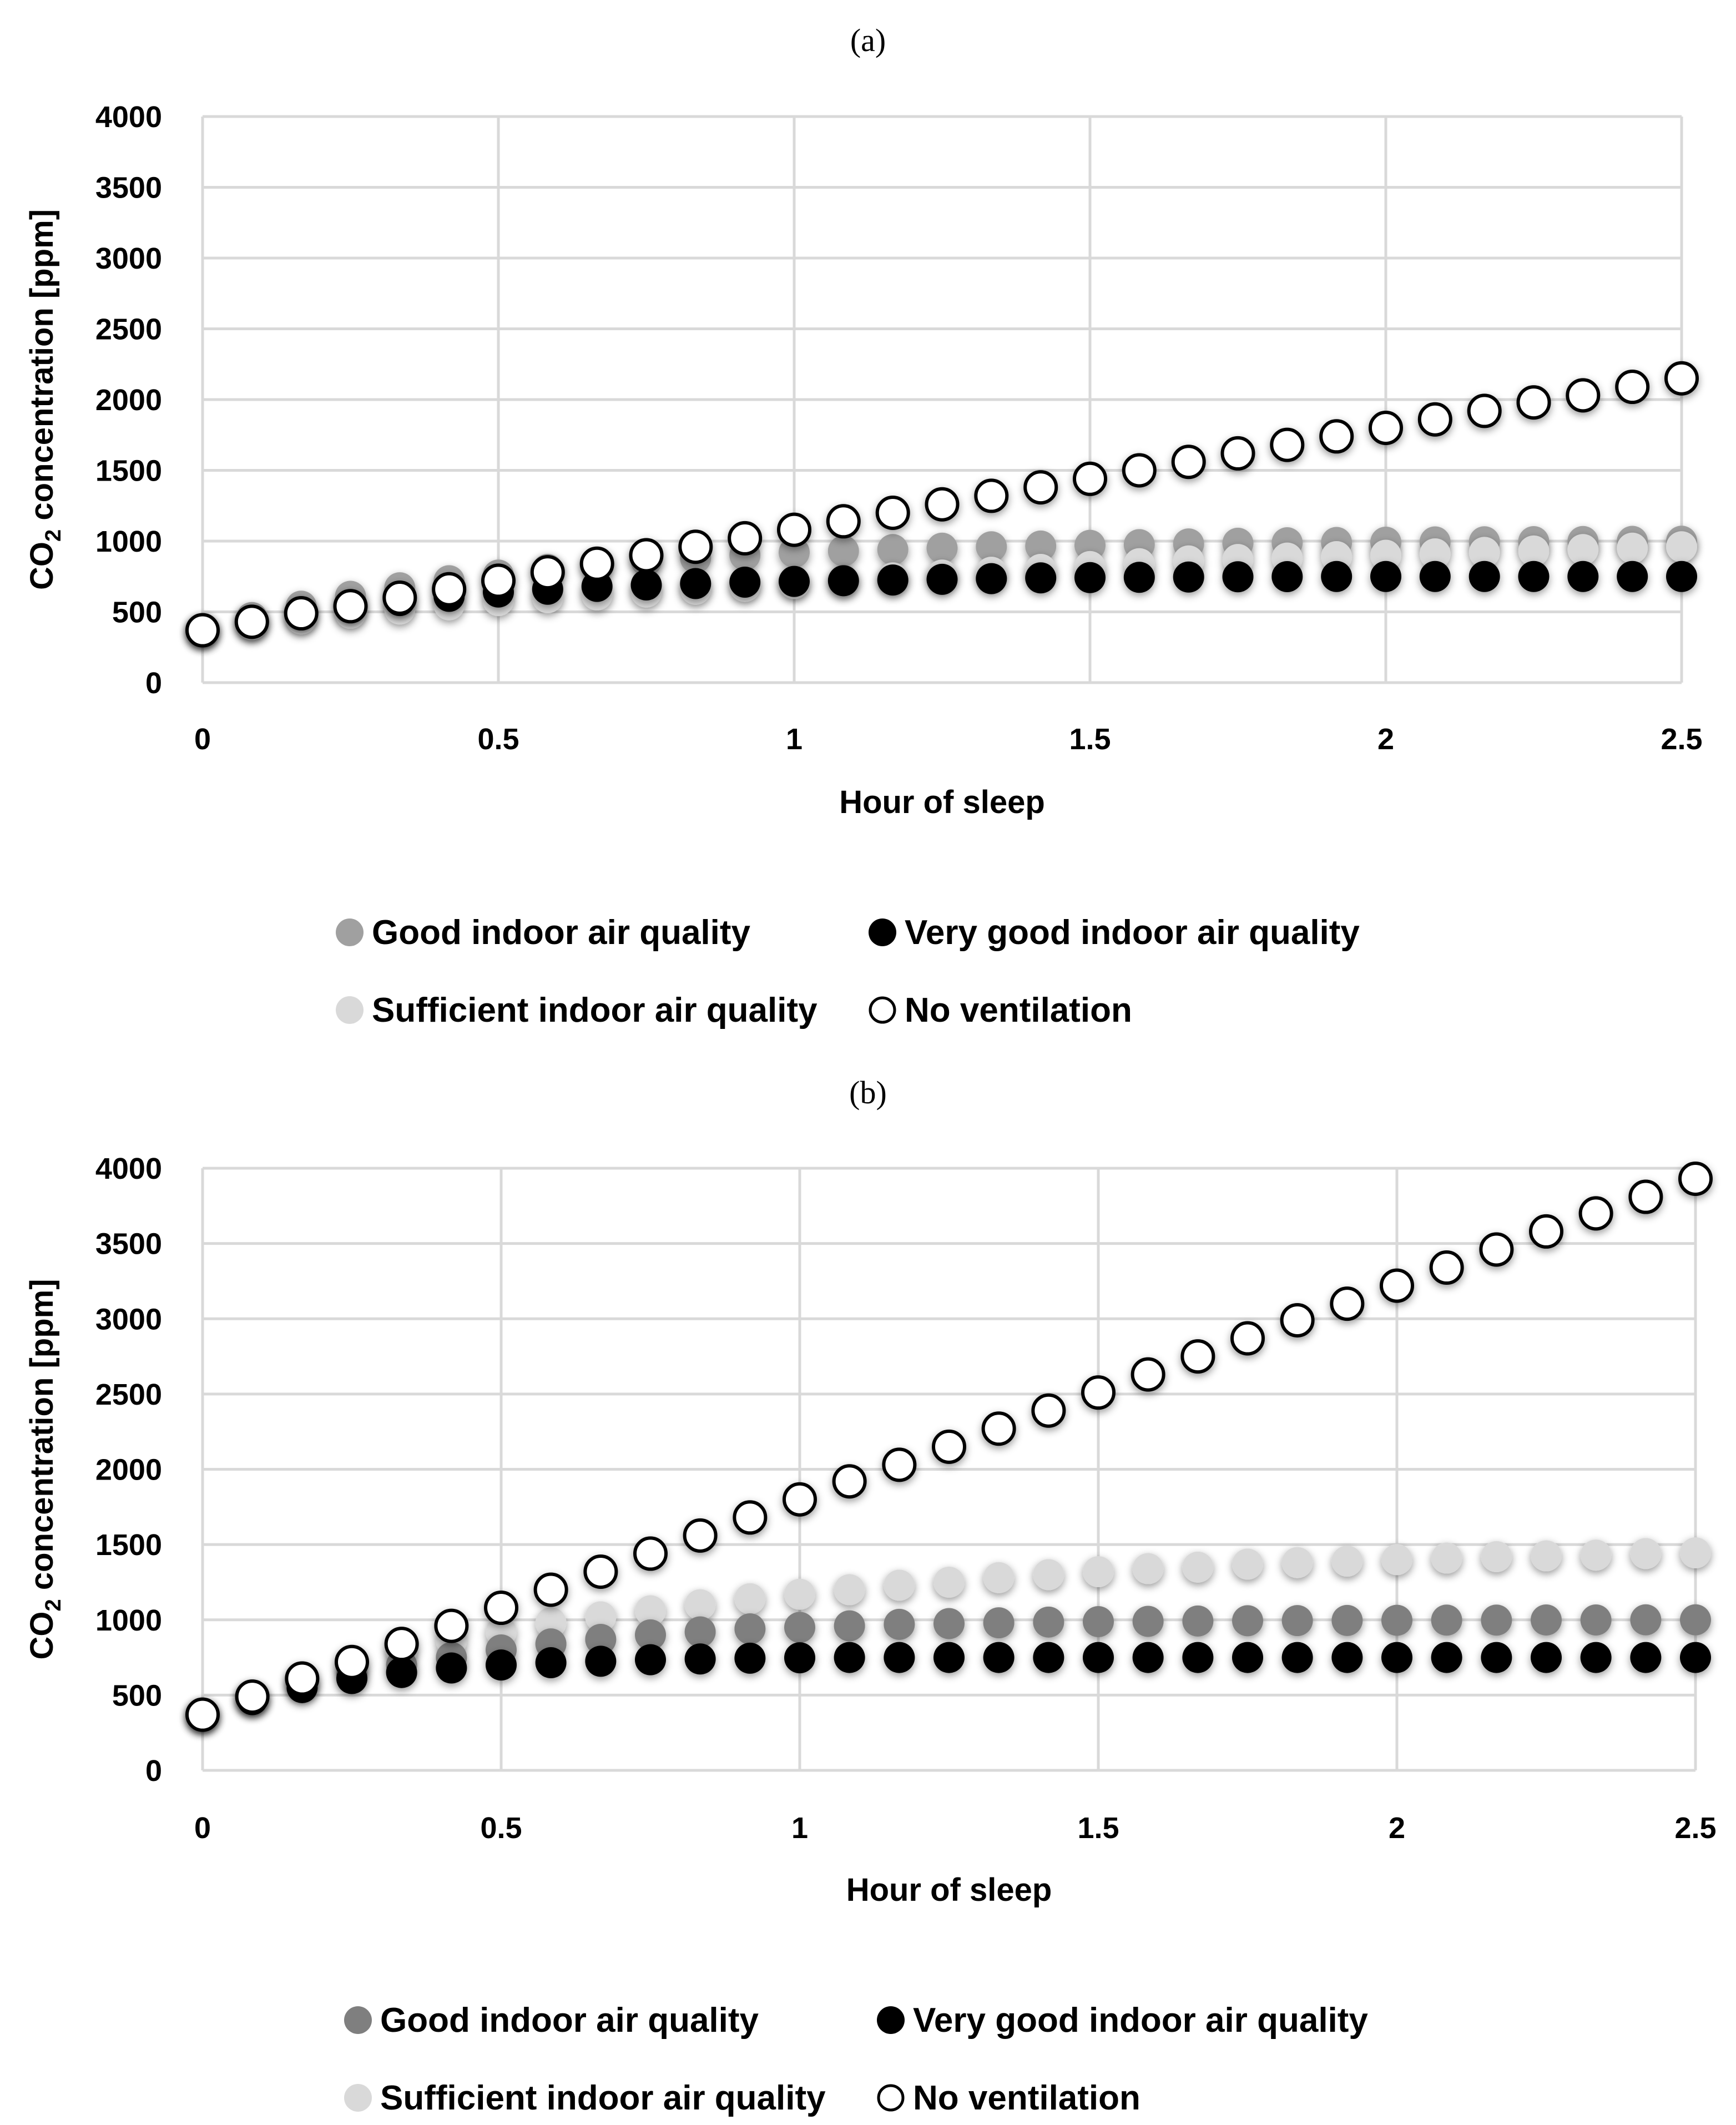 Image resolution: width=1736 pixels, height=2125 pixels. I want to click on x-tick-label: 1, so click(799, 1828).